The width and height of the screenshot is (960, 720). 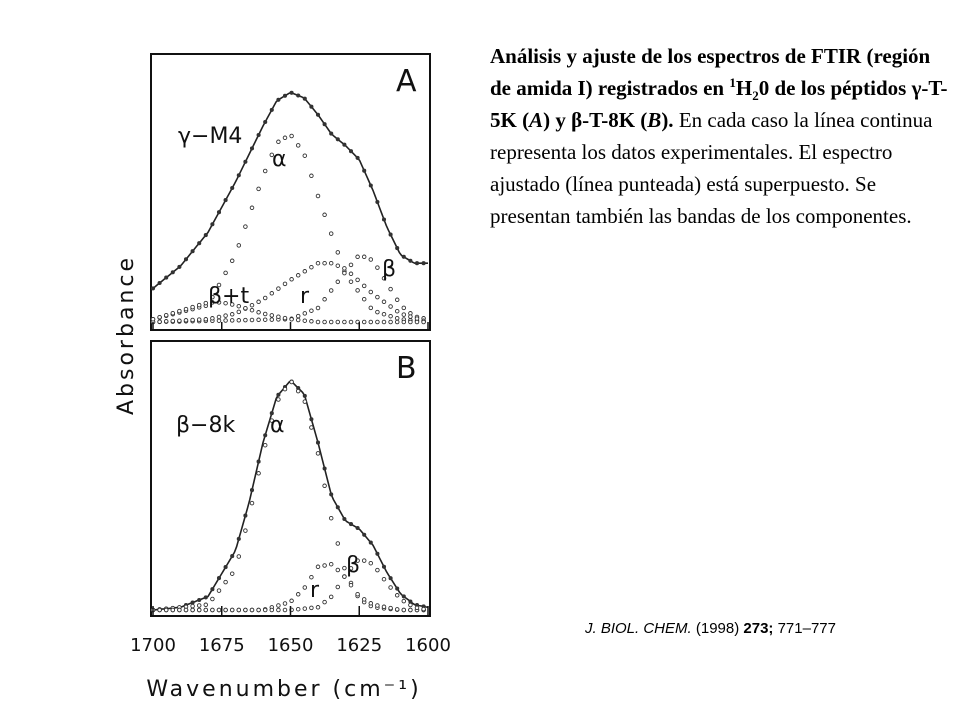 I want to click on panel-b-r-label: r, so click(x=315, y=590).